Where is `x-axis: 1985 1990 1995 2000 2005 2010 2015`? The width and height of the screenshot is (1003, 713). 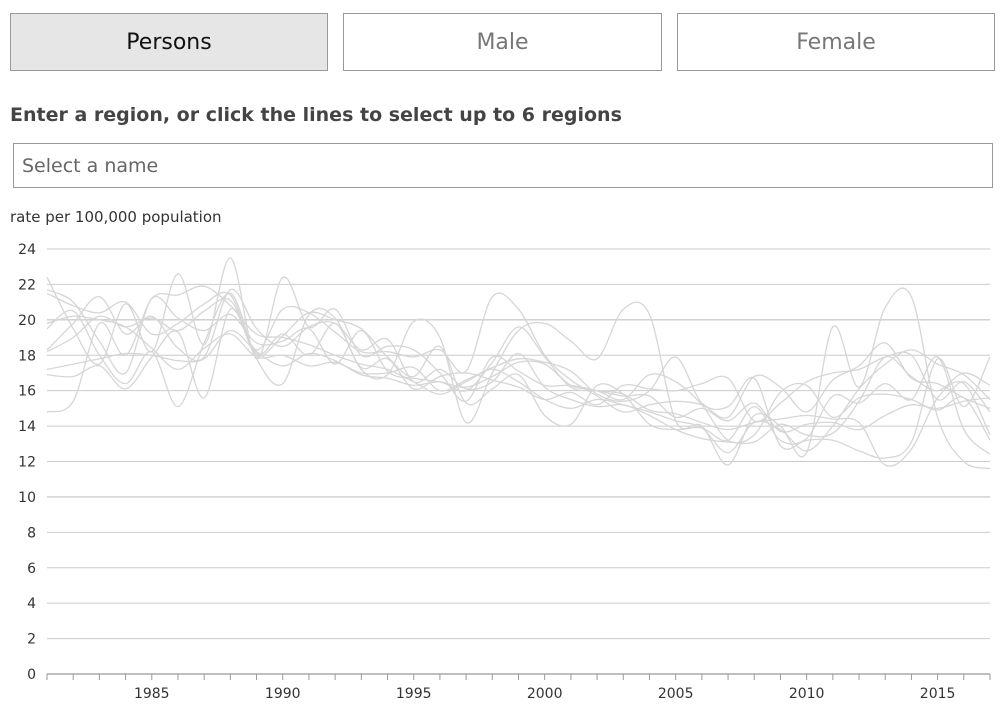 x-axis: 1985 1990 1995 2000 2005 2010 2015 is located at coordinates (518, 687).